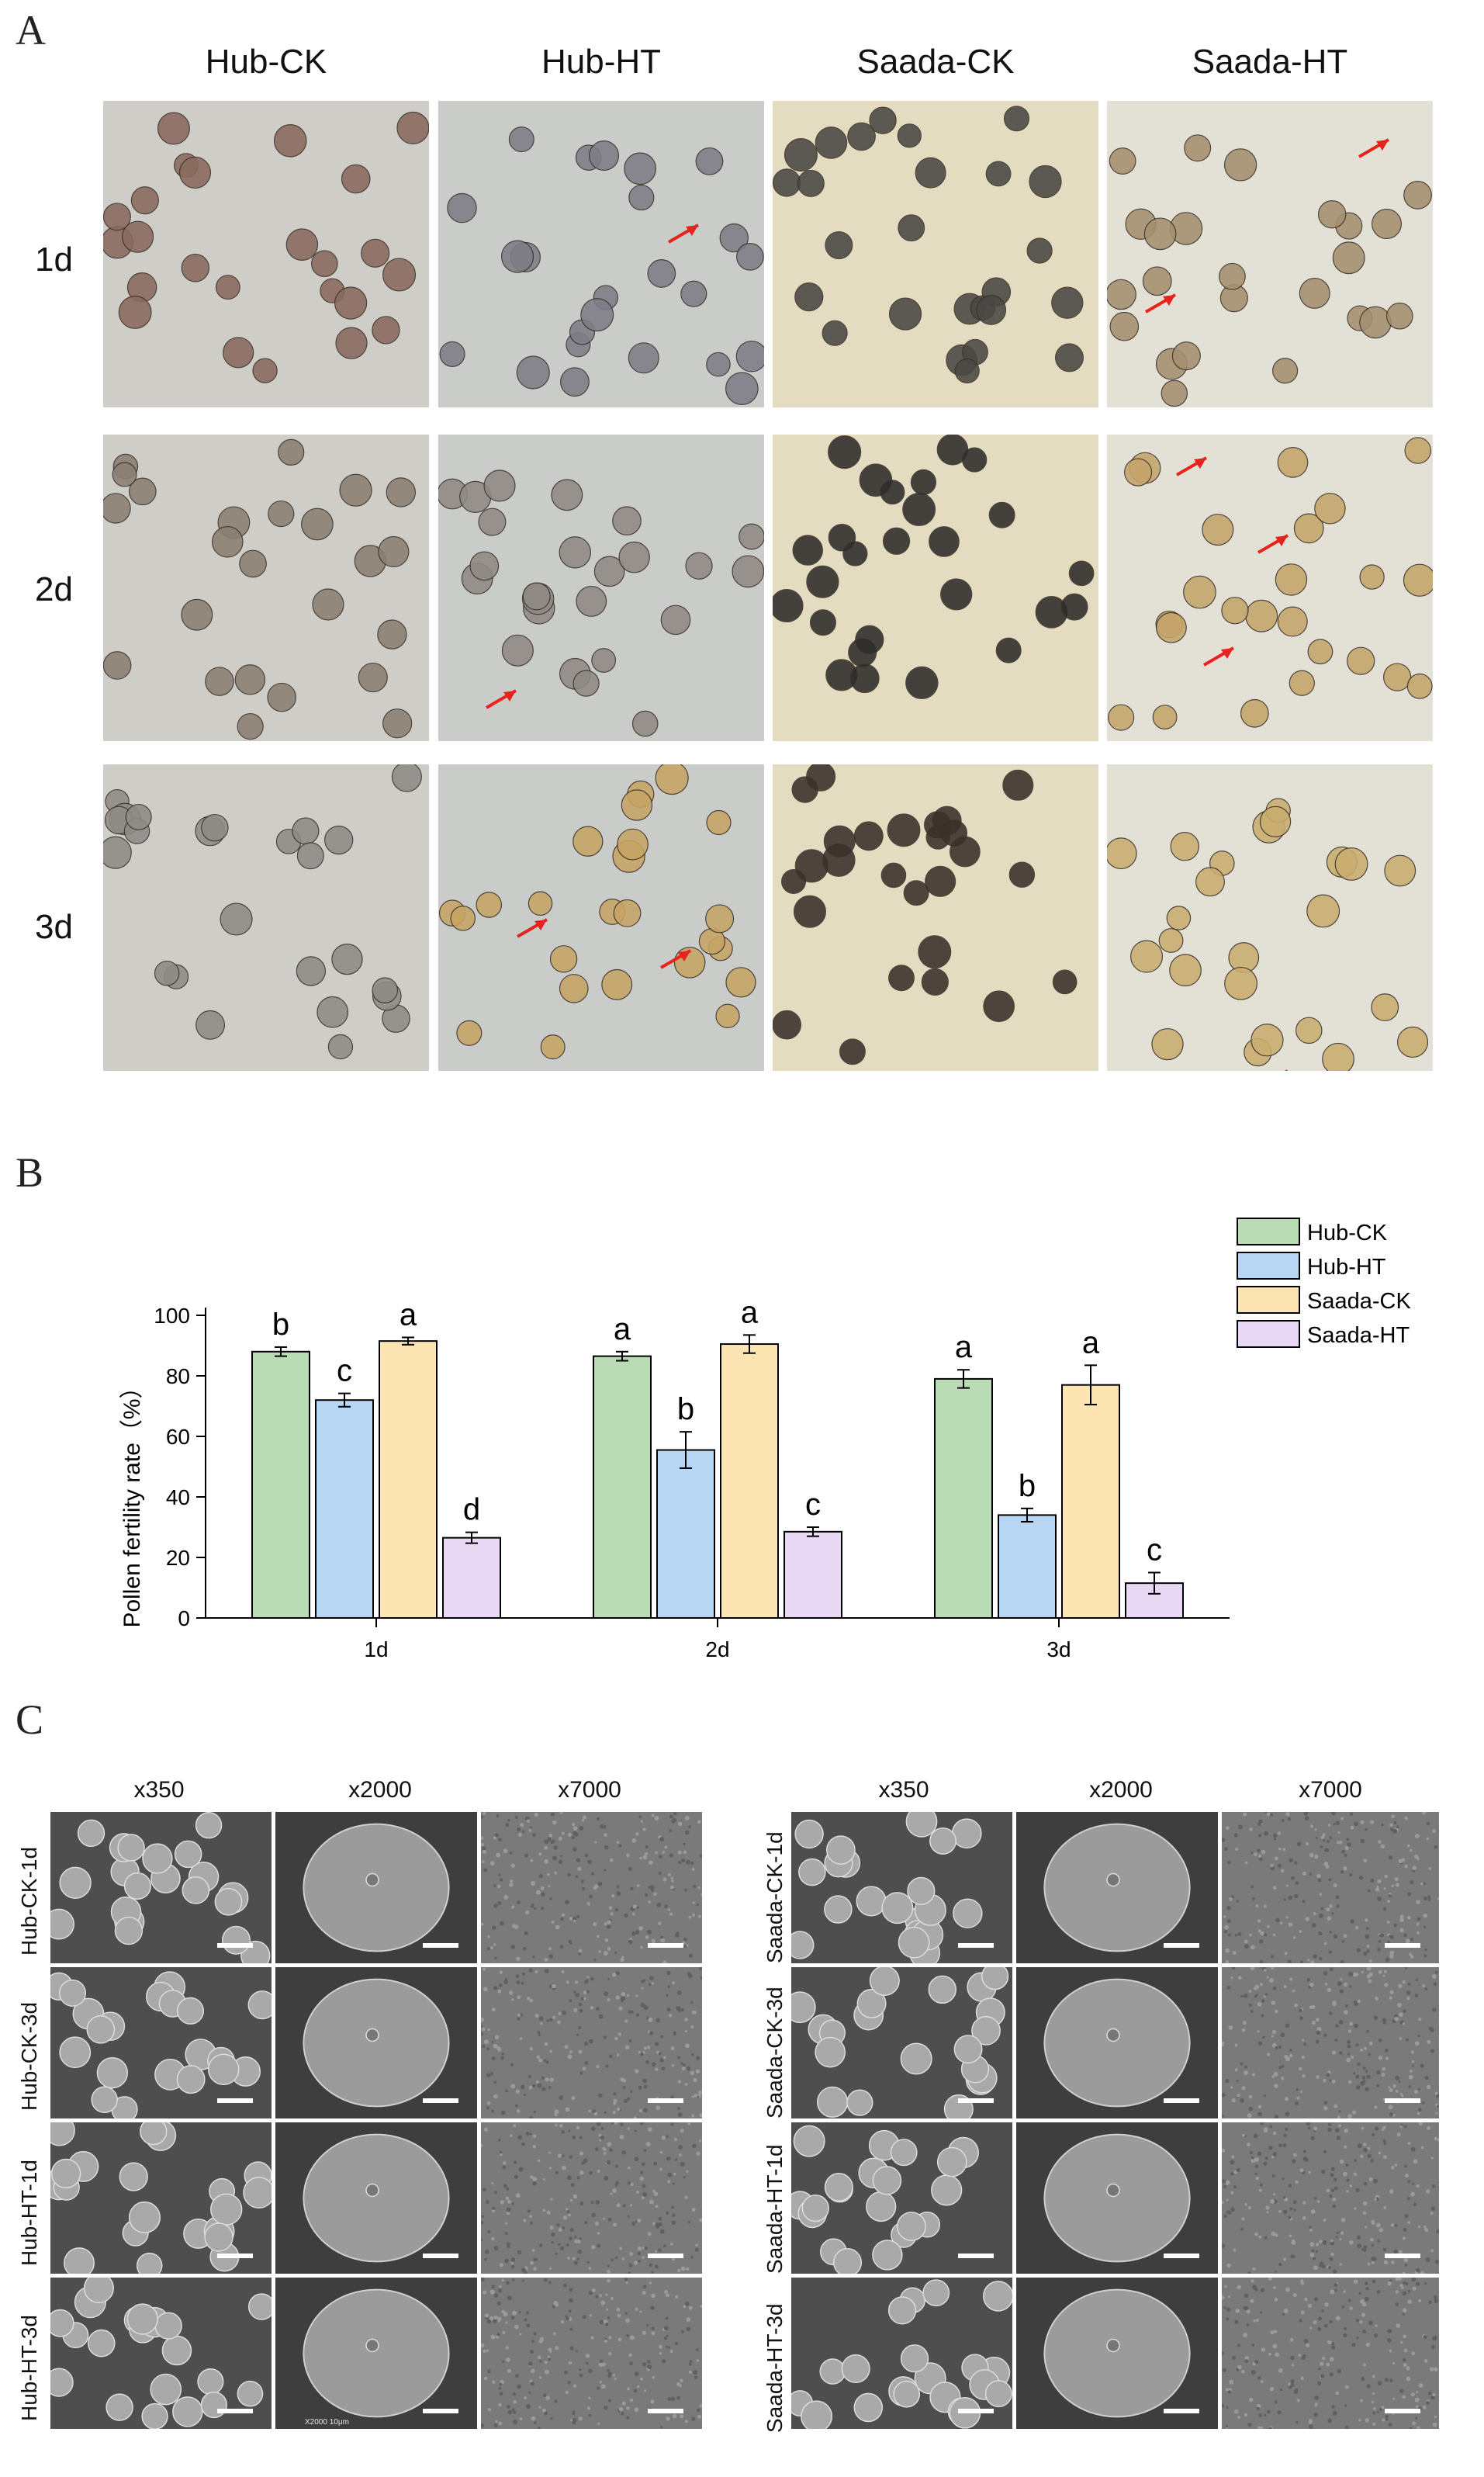 This screenshot has height=2477, width=1484. I want to click on significance-letter: b, so click(685, 1409).